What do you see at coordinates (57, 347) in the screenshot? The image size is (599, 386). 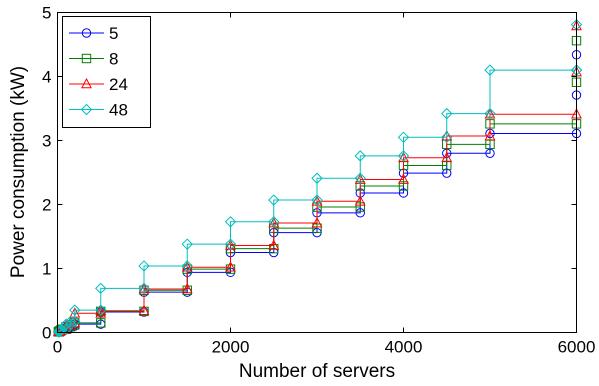 I see `x-tick-label: 0` at bounding box center [57, 347].